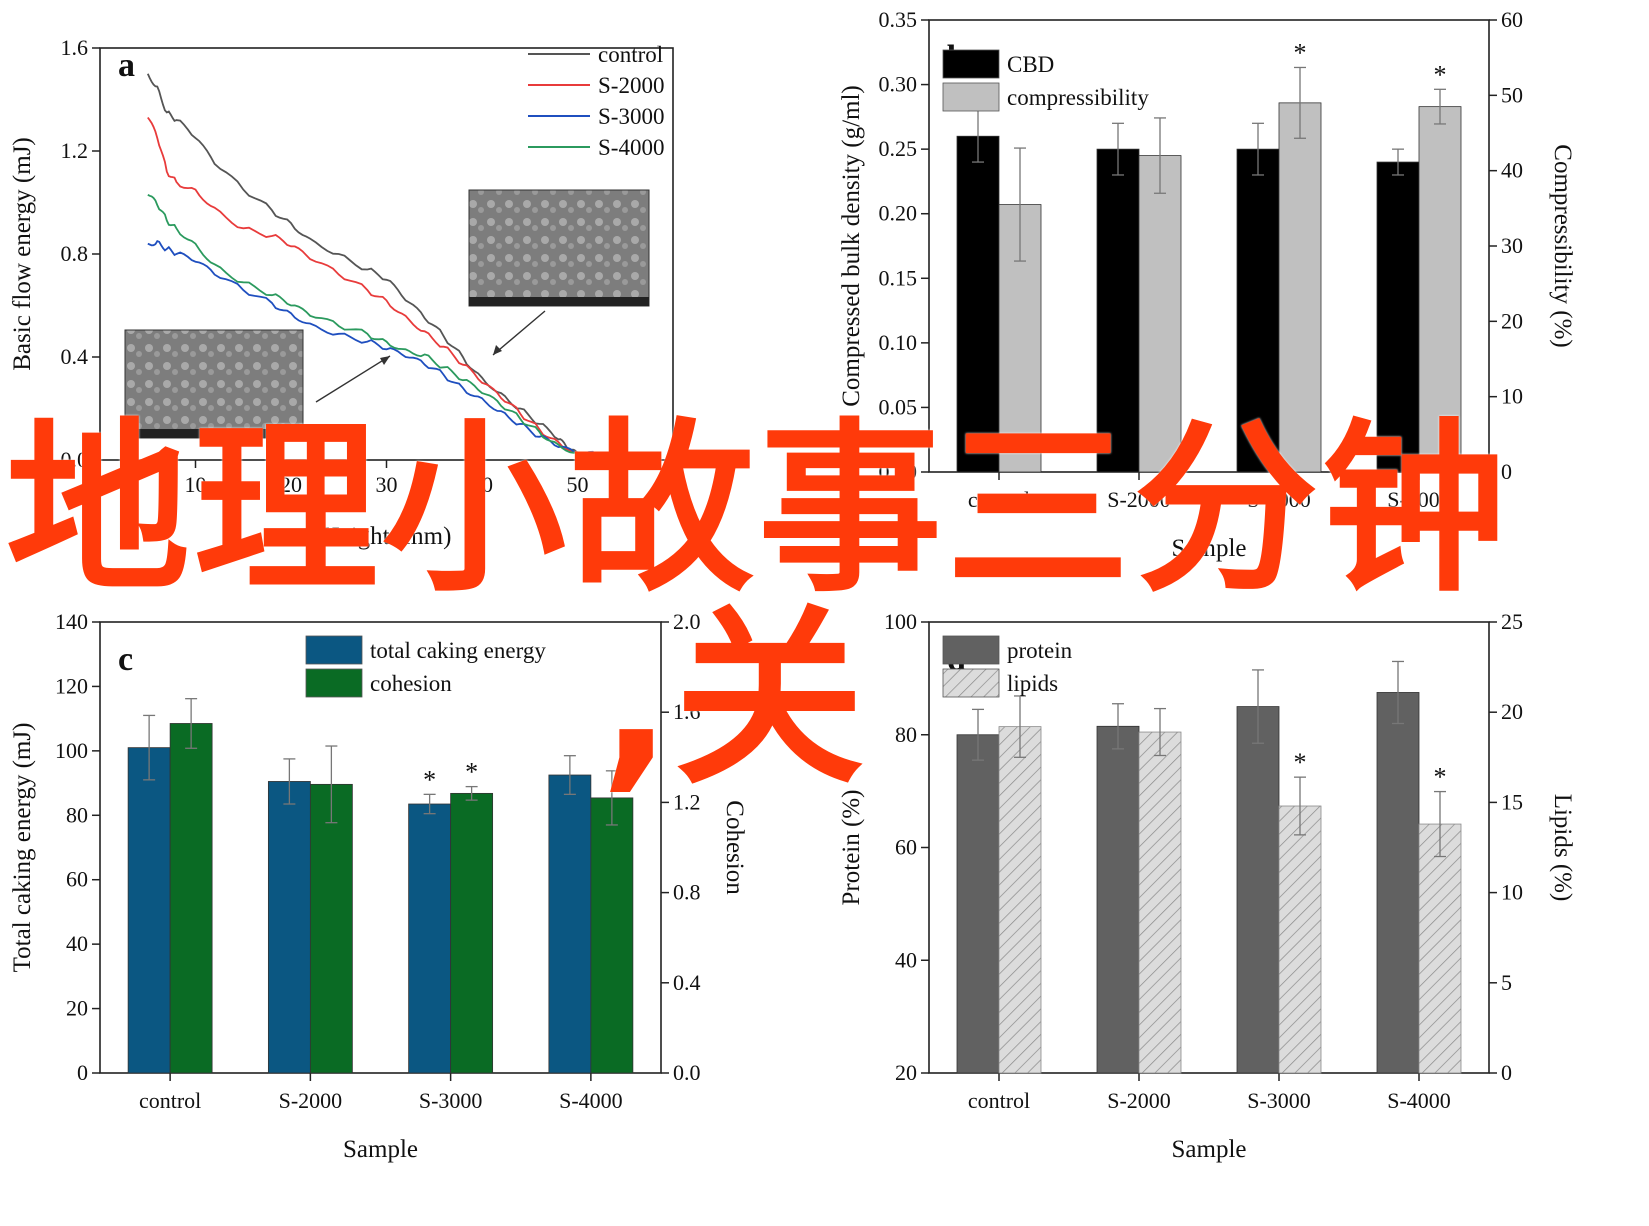  What do you see at coordinates (1040, 650) in the screenshot?
I see `legend-label: protein` at bounding box center [1040, 650].